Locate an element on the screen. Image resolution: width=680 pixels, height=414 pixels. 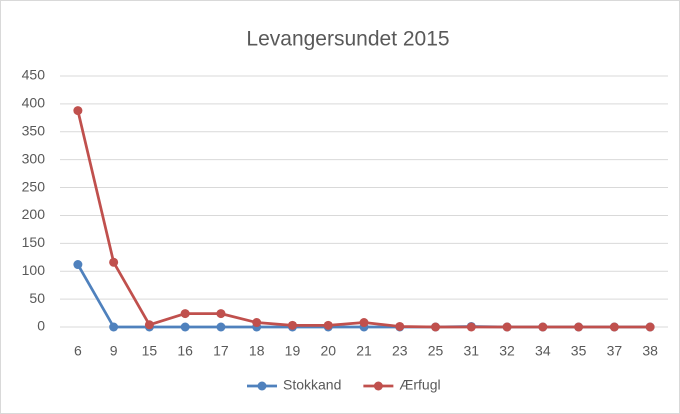
x-tick-label: 25 is located at coordinates (436, 351).